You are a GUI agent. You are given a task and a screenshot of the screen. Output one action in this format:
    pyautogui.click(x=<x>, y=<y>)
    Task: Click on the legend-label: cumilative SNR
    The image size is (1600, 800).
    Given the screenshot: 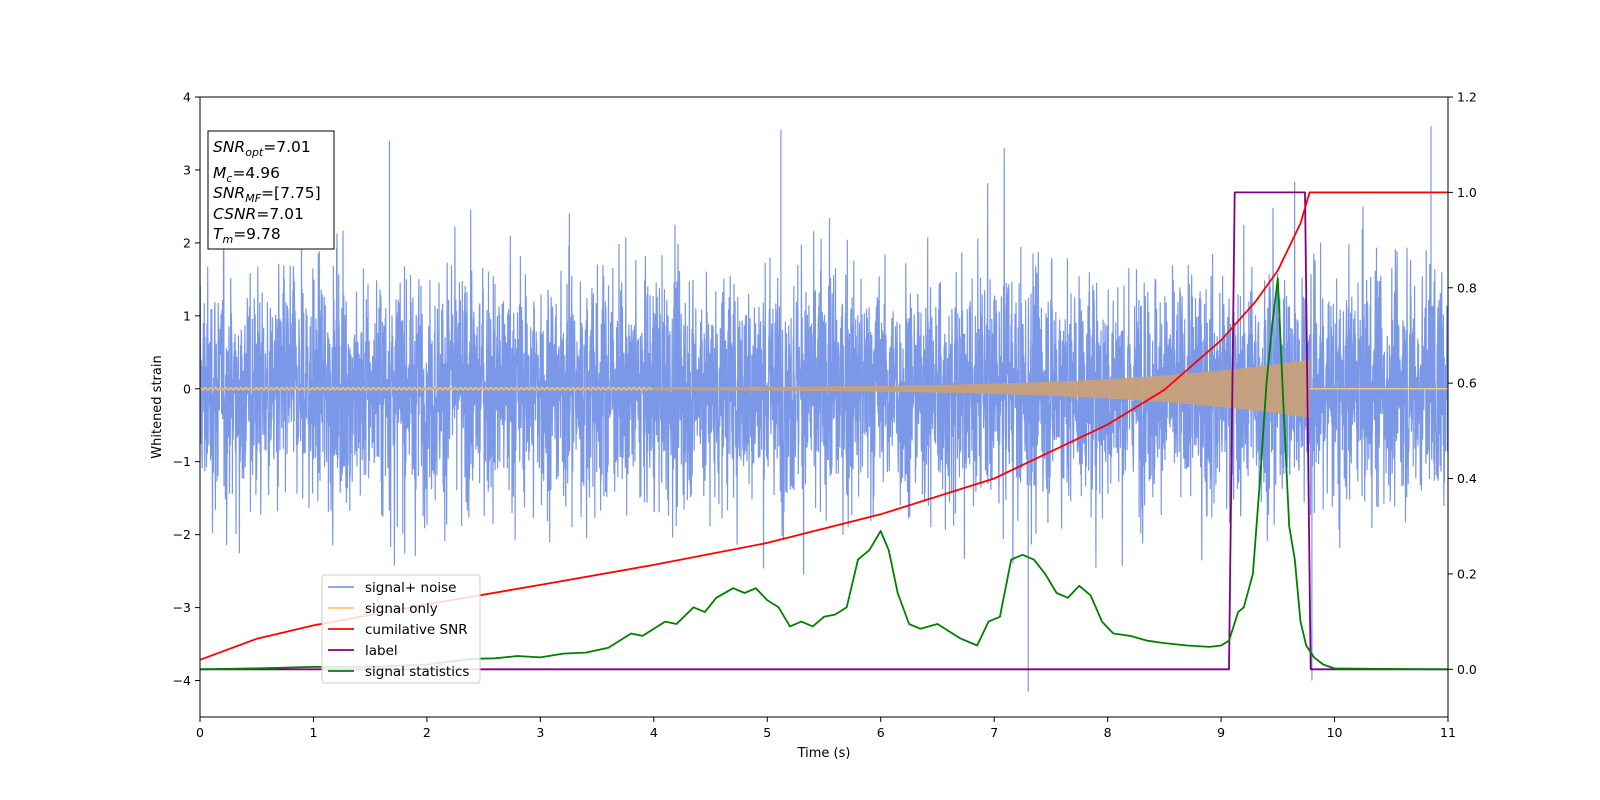 What is the action you would take?
    pyautogui.click(x=416, y=630)
    